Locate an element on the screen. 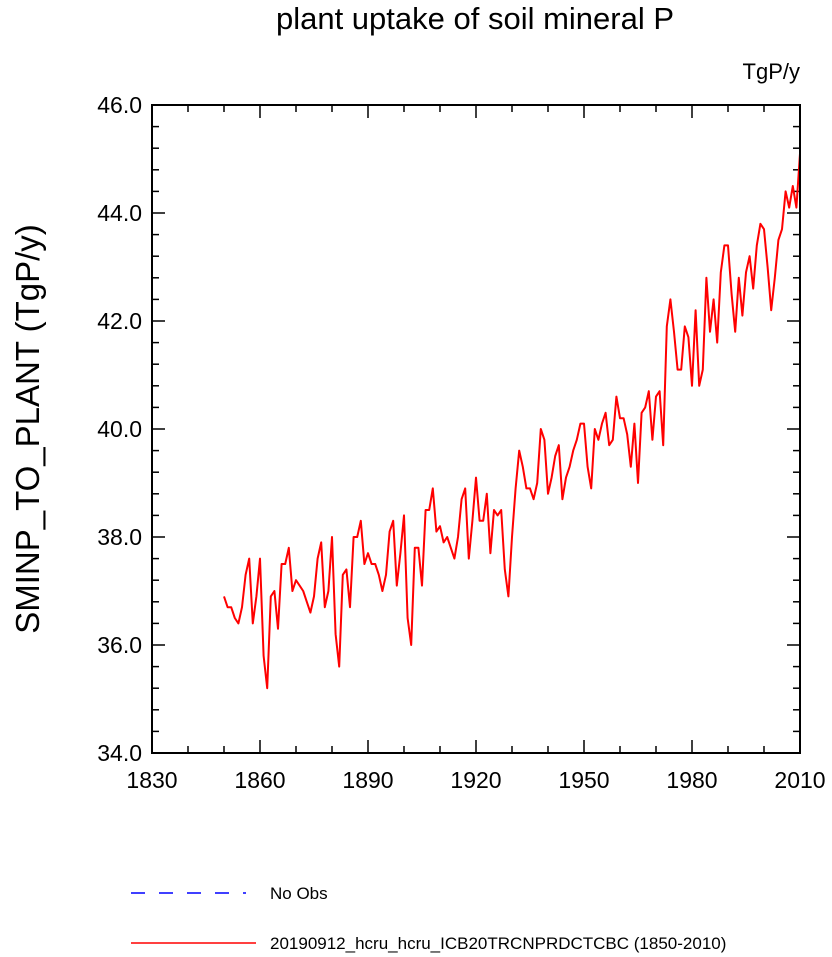 The height and width of the screenshot is (957, 832). y-tick-label: 40.0 is located at coordinates (119, 429).